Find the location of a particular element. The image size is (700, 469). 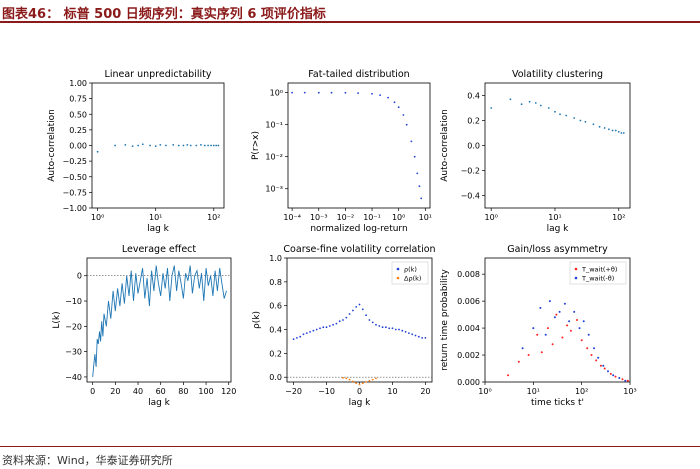

y-tick-label: −0.50 is located at coordinates (74, 177).